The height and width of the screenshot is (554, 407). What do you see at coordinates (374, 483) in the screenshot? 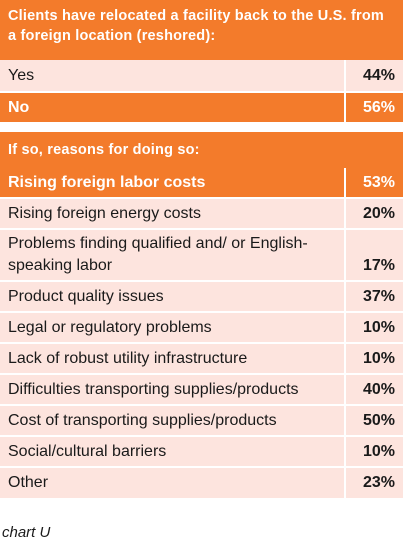
I see `row-value: 23%` at bounding box center [374, 483].